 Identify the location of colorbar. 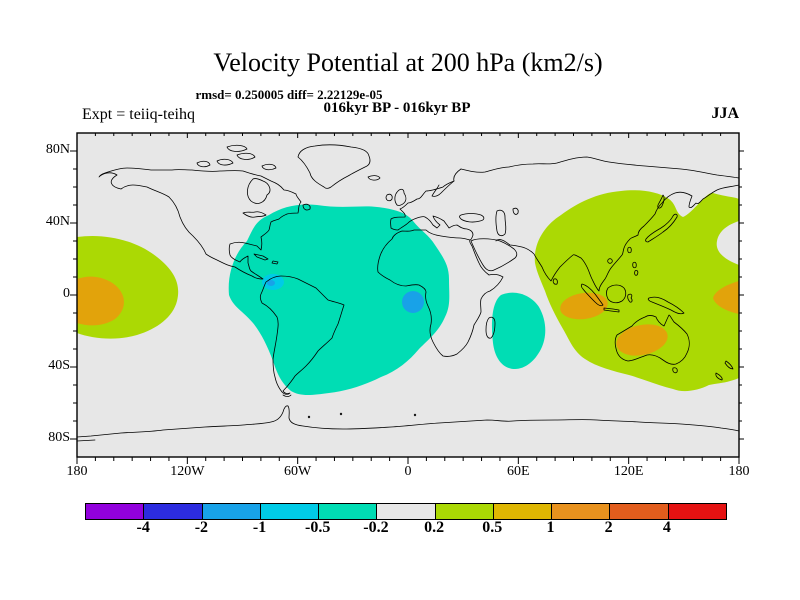
(406, 511).